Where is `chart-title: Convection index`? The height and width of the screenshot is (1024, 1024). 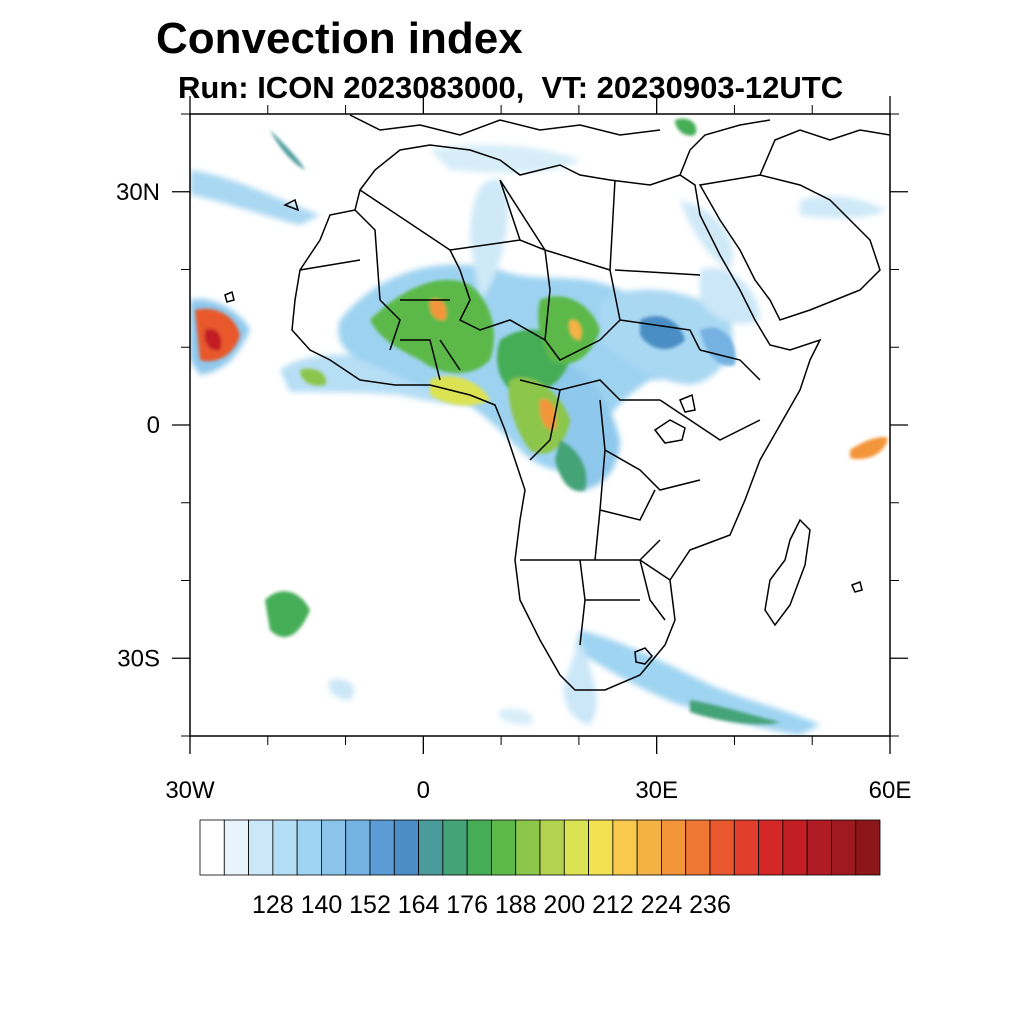
chart-title: Convection index is located at coordinates (339, 38).